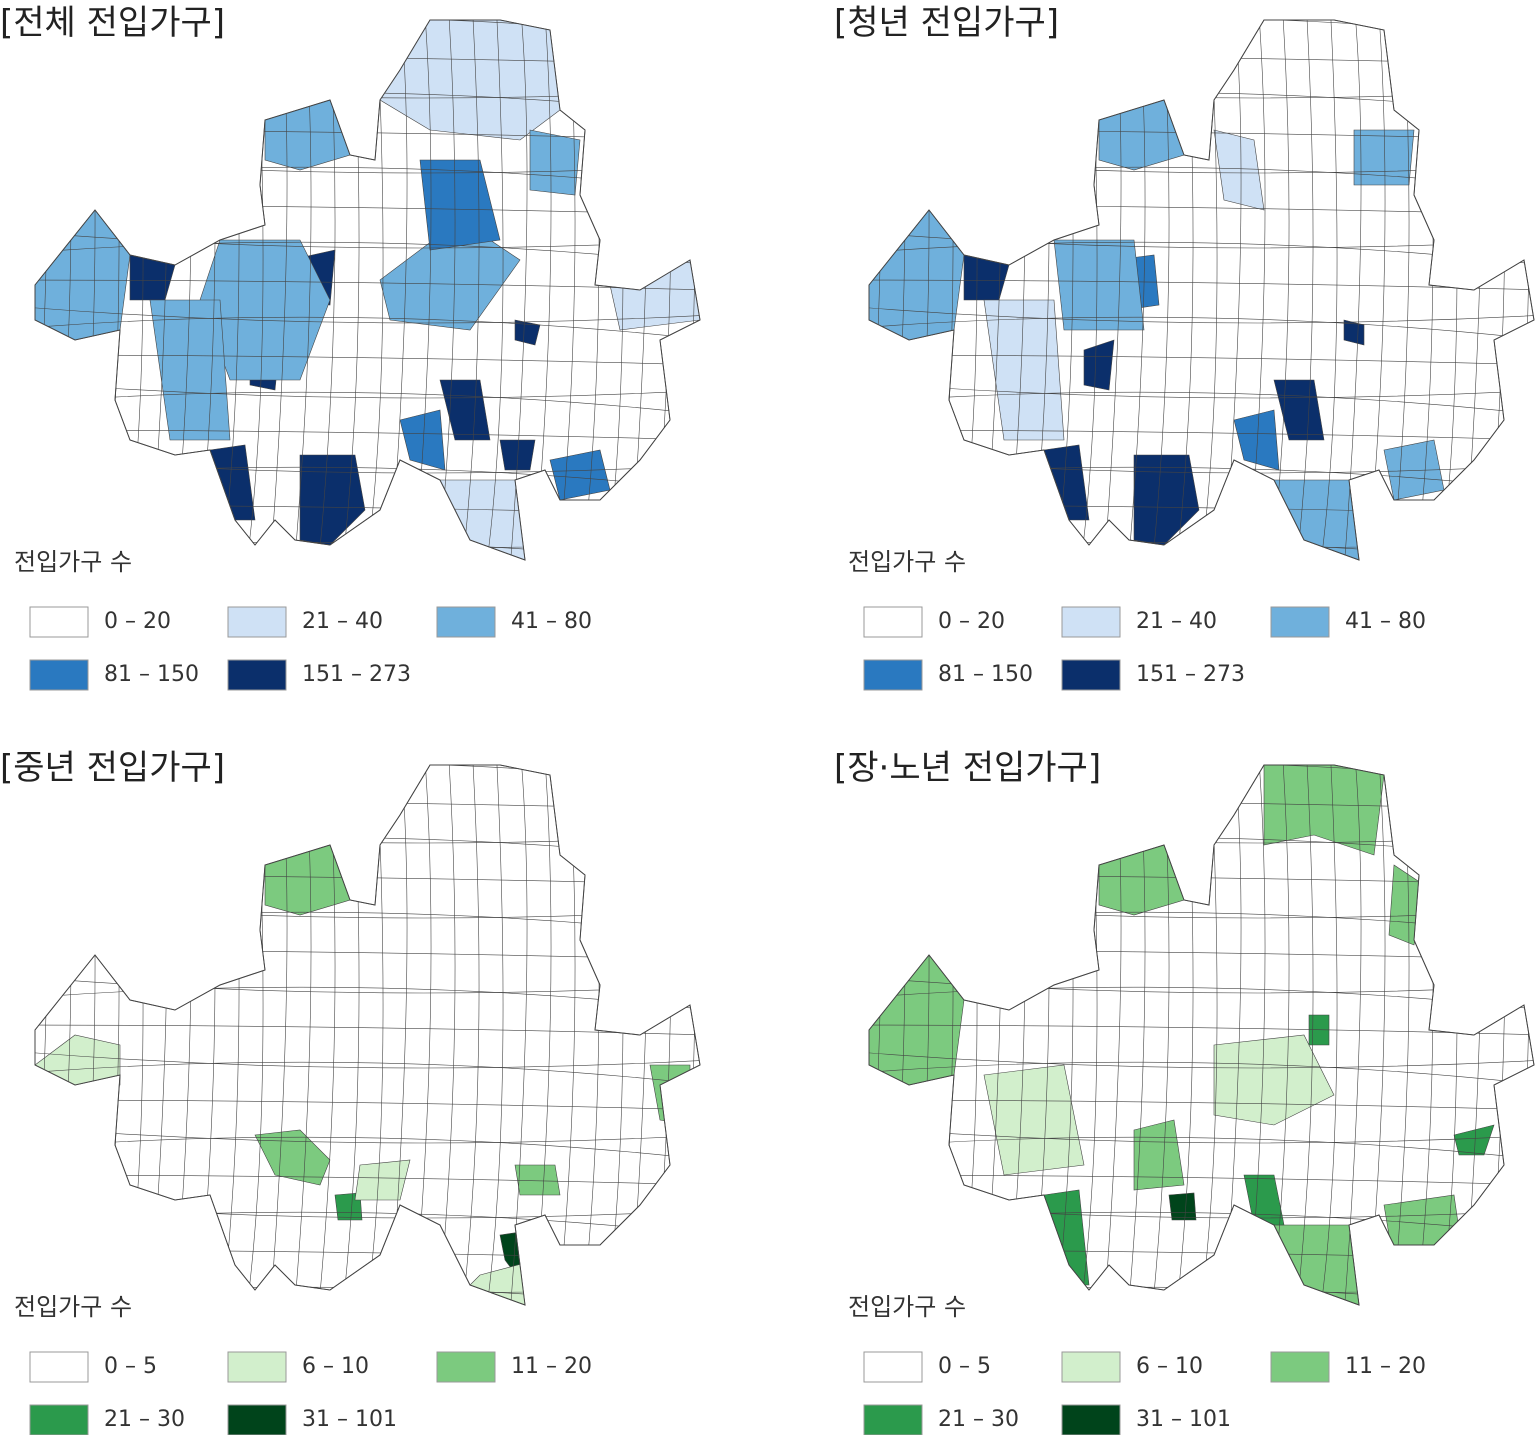  Describe the element at coordinates (985, 674) in the screenshot. I see `legend-label: 81 – 150` at that location.